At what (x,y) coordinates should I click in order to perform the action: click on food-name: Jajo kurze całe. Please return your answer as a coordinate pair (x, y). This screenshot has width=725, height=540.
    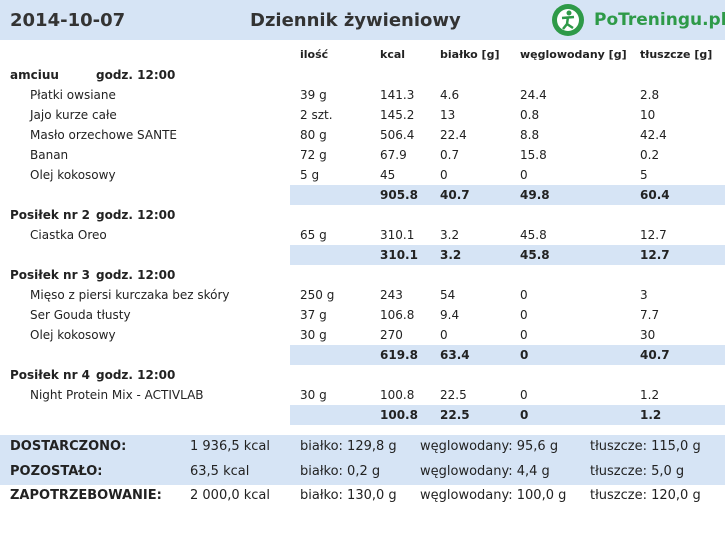
    Looking at the image, I should click on (73, 115).